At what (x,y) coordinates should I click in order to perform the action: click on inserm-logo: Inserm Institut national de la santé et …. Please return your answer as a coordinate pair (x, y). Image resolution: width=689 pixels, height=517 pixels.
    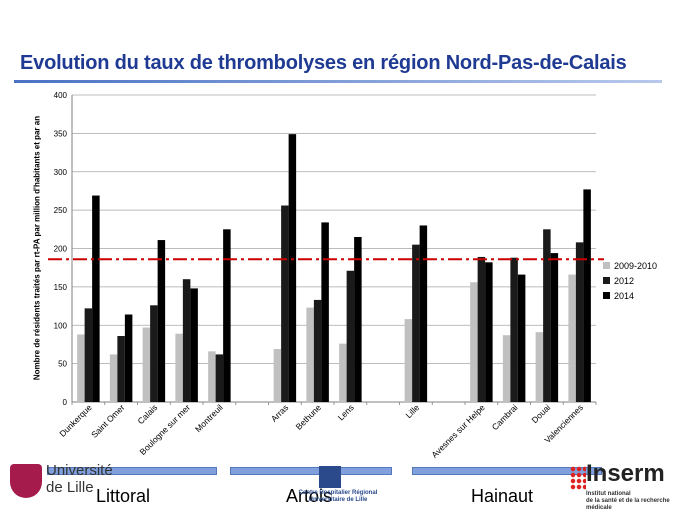
    Looking at the image, I should click on (623, 486).